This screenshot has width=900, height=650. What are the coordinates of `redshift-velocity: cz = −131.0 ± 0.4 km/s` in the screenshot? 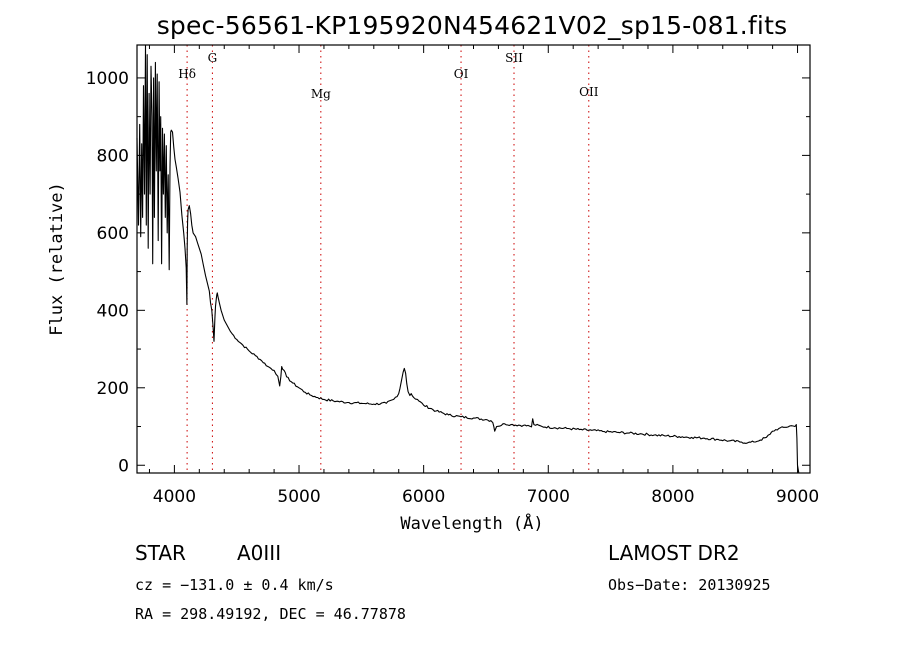 It's located at (234, 585).